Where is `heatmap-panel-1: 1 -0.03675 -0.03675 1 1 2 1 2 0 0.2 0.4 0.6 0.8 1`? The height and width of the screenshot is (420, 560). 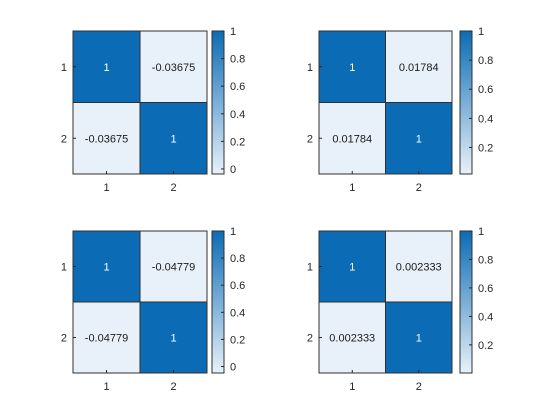 heatmap-panel-1: 1 -0.03675 -0.03675 1 1 2 1 2 0 0.2 0.4 0.6 0.8 1 is located at coordinates (153, 110).